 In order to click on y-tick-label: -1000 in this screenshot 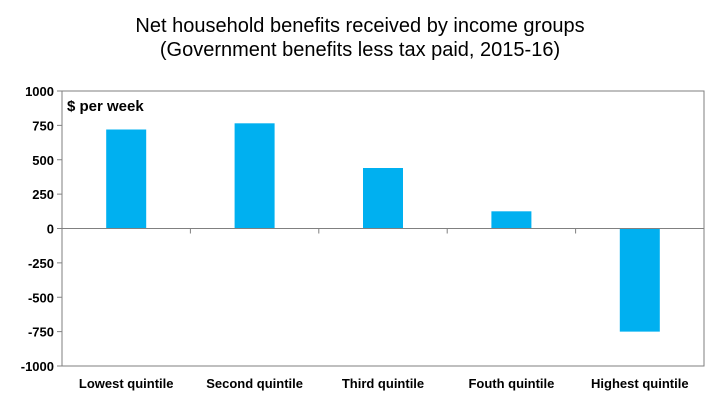, I will do `click(37, 366)`.